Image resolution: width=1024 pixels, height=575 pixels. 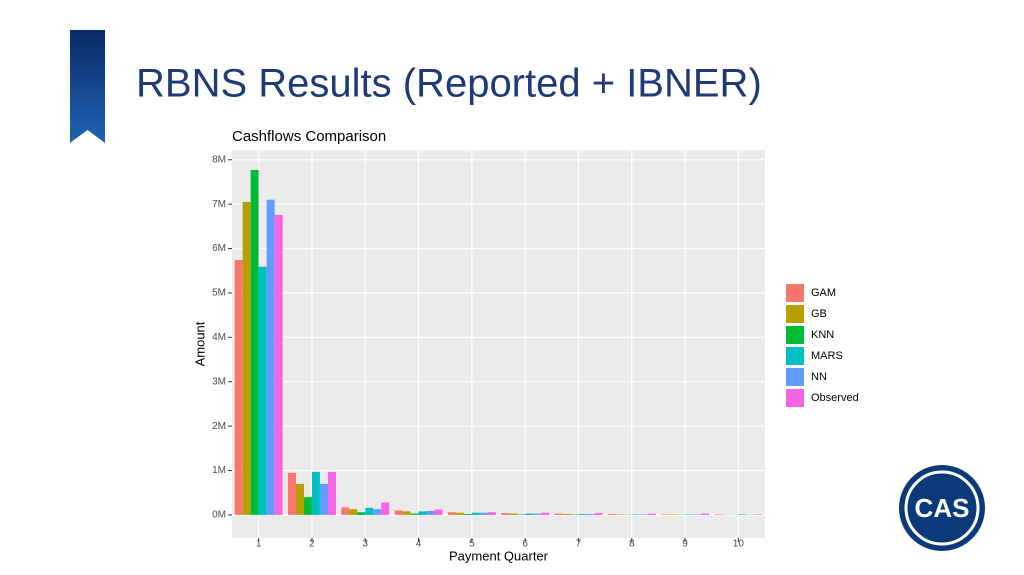 I want to click on x-tick-label: 10, so click(x=739, y=544).